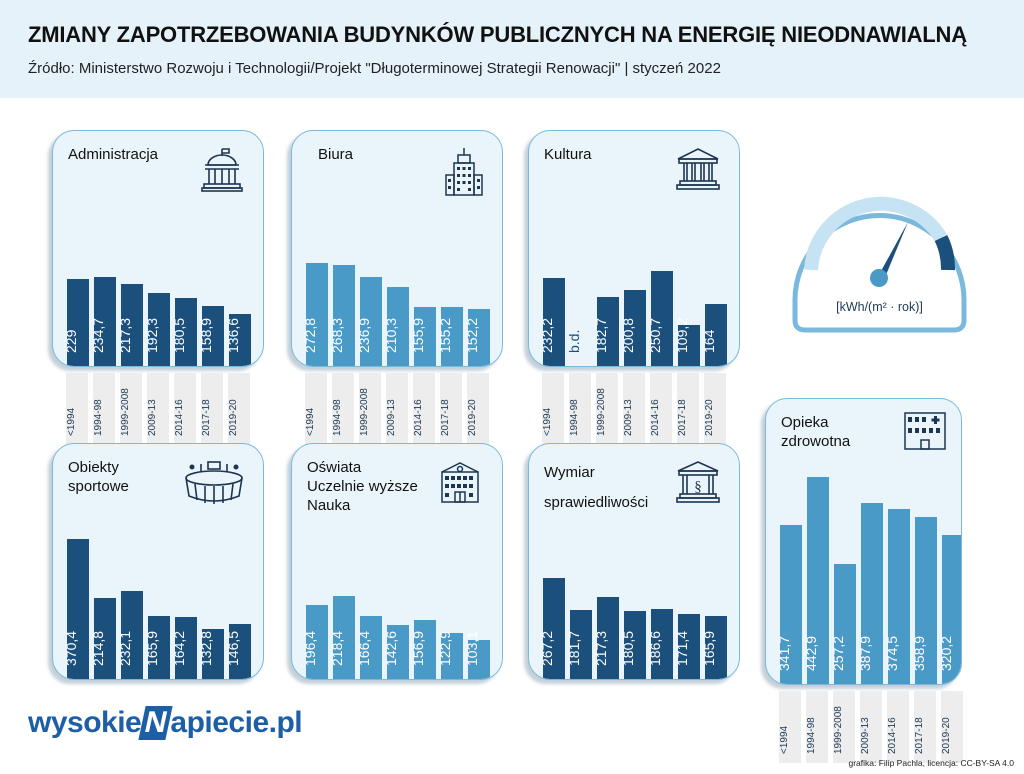  Describe the element at coordinates (98, 477) in the screenshot. I see `chart-title: Obiekty sportowe` at that location.